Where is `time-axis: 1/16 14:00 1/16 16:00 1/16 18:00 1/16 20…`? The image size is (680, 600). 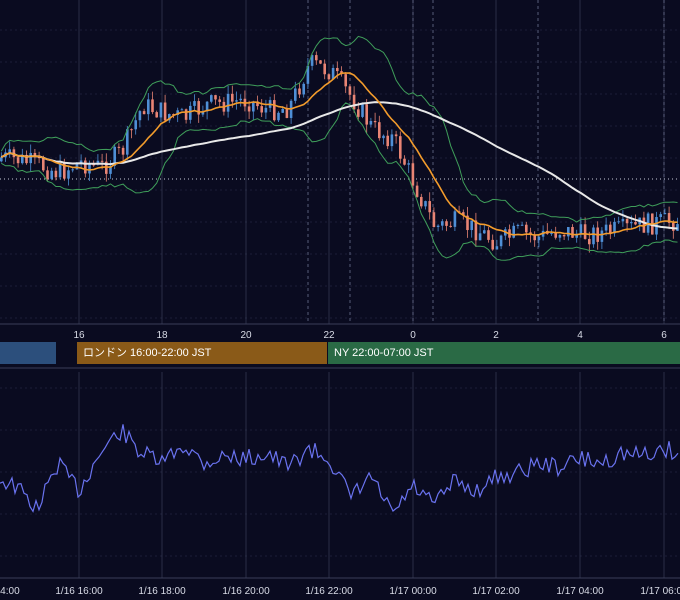
time-axis: 1/16 14:00 1/16 16:00 1/16 18:00 1/16 20… is located at coordinates (340, 587).